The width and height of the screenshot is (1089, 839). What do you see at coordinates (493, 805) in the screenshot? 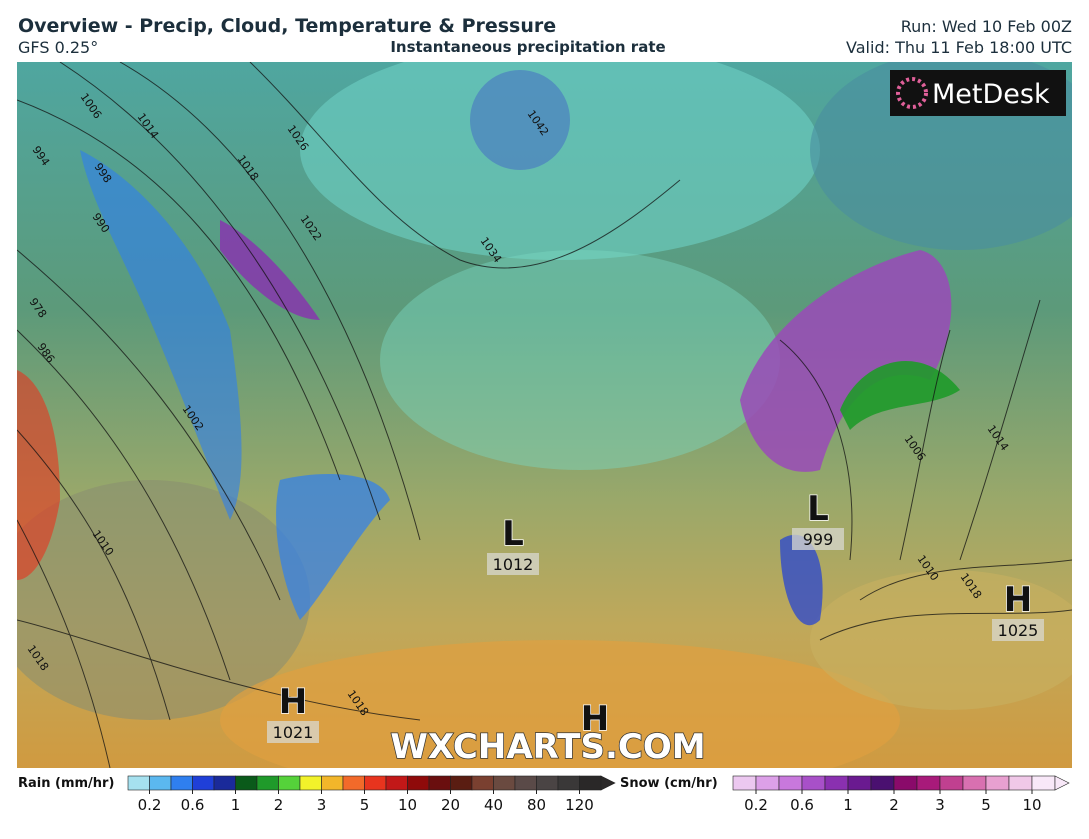
I see `legend-tick: 40` at bounding box center [493, 805].